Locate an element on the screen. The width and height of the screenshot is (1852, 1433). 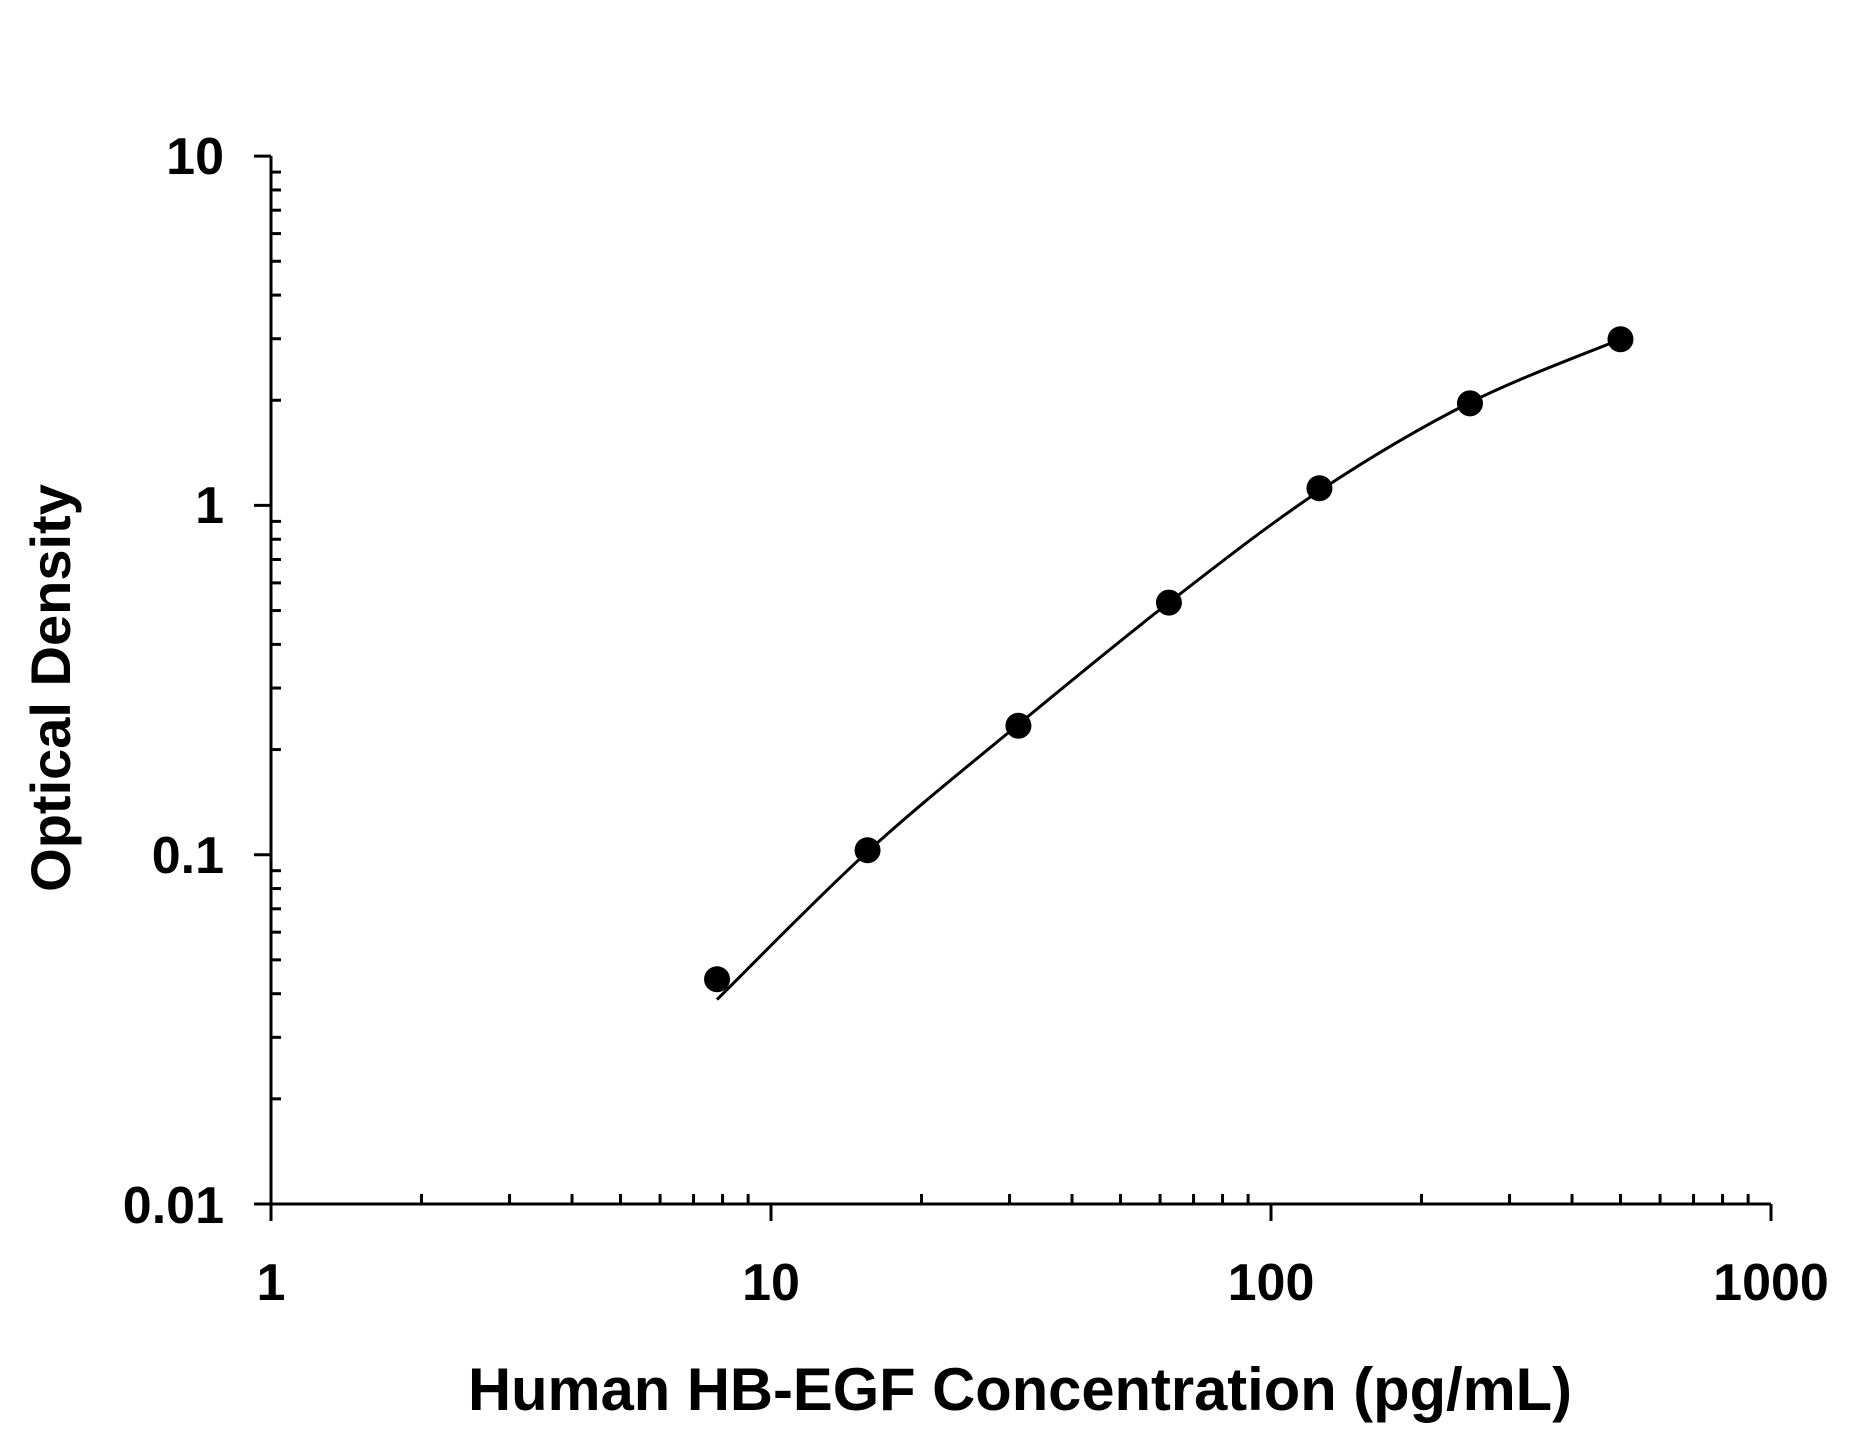
x-axis-ticks is located at coordinates (1021, 1207).